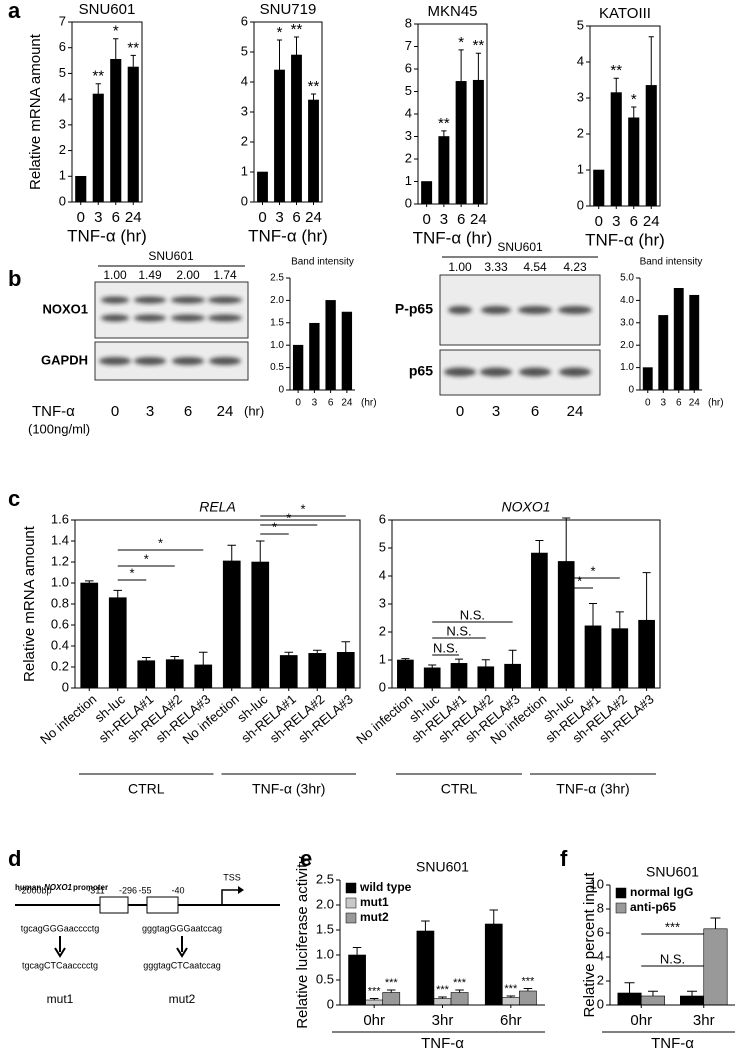 The height and width of the screenshot is (1050, 748). What do you see at coordinates (661, 892) in the screenshot?
I see `legend-label: normal IgG` at bounding box center [661, 892].